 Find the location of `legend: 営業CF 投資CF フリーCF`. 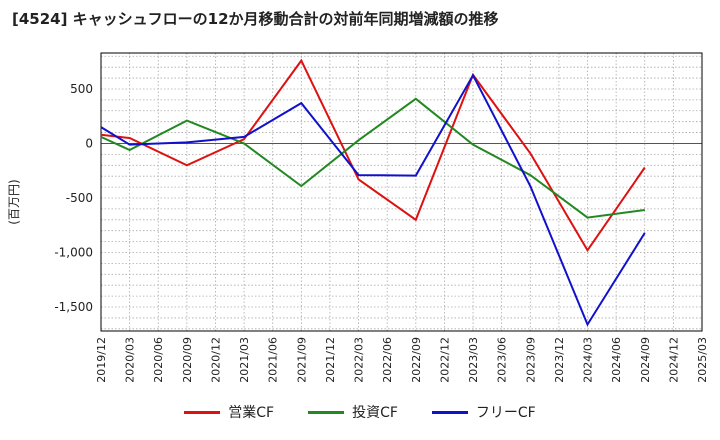

legend: 営業CF 投資CF フリーCF is located at coordinates (360, 412).